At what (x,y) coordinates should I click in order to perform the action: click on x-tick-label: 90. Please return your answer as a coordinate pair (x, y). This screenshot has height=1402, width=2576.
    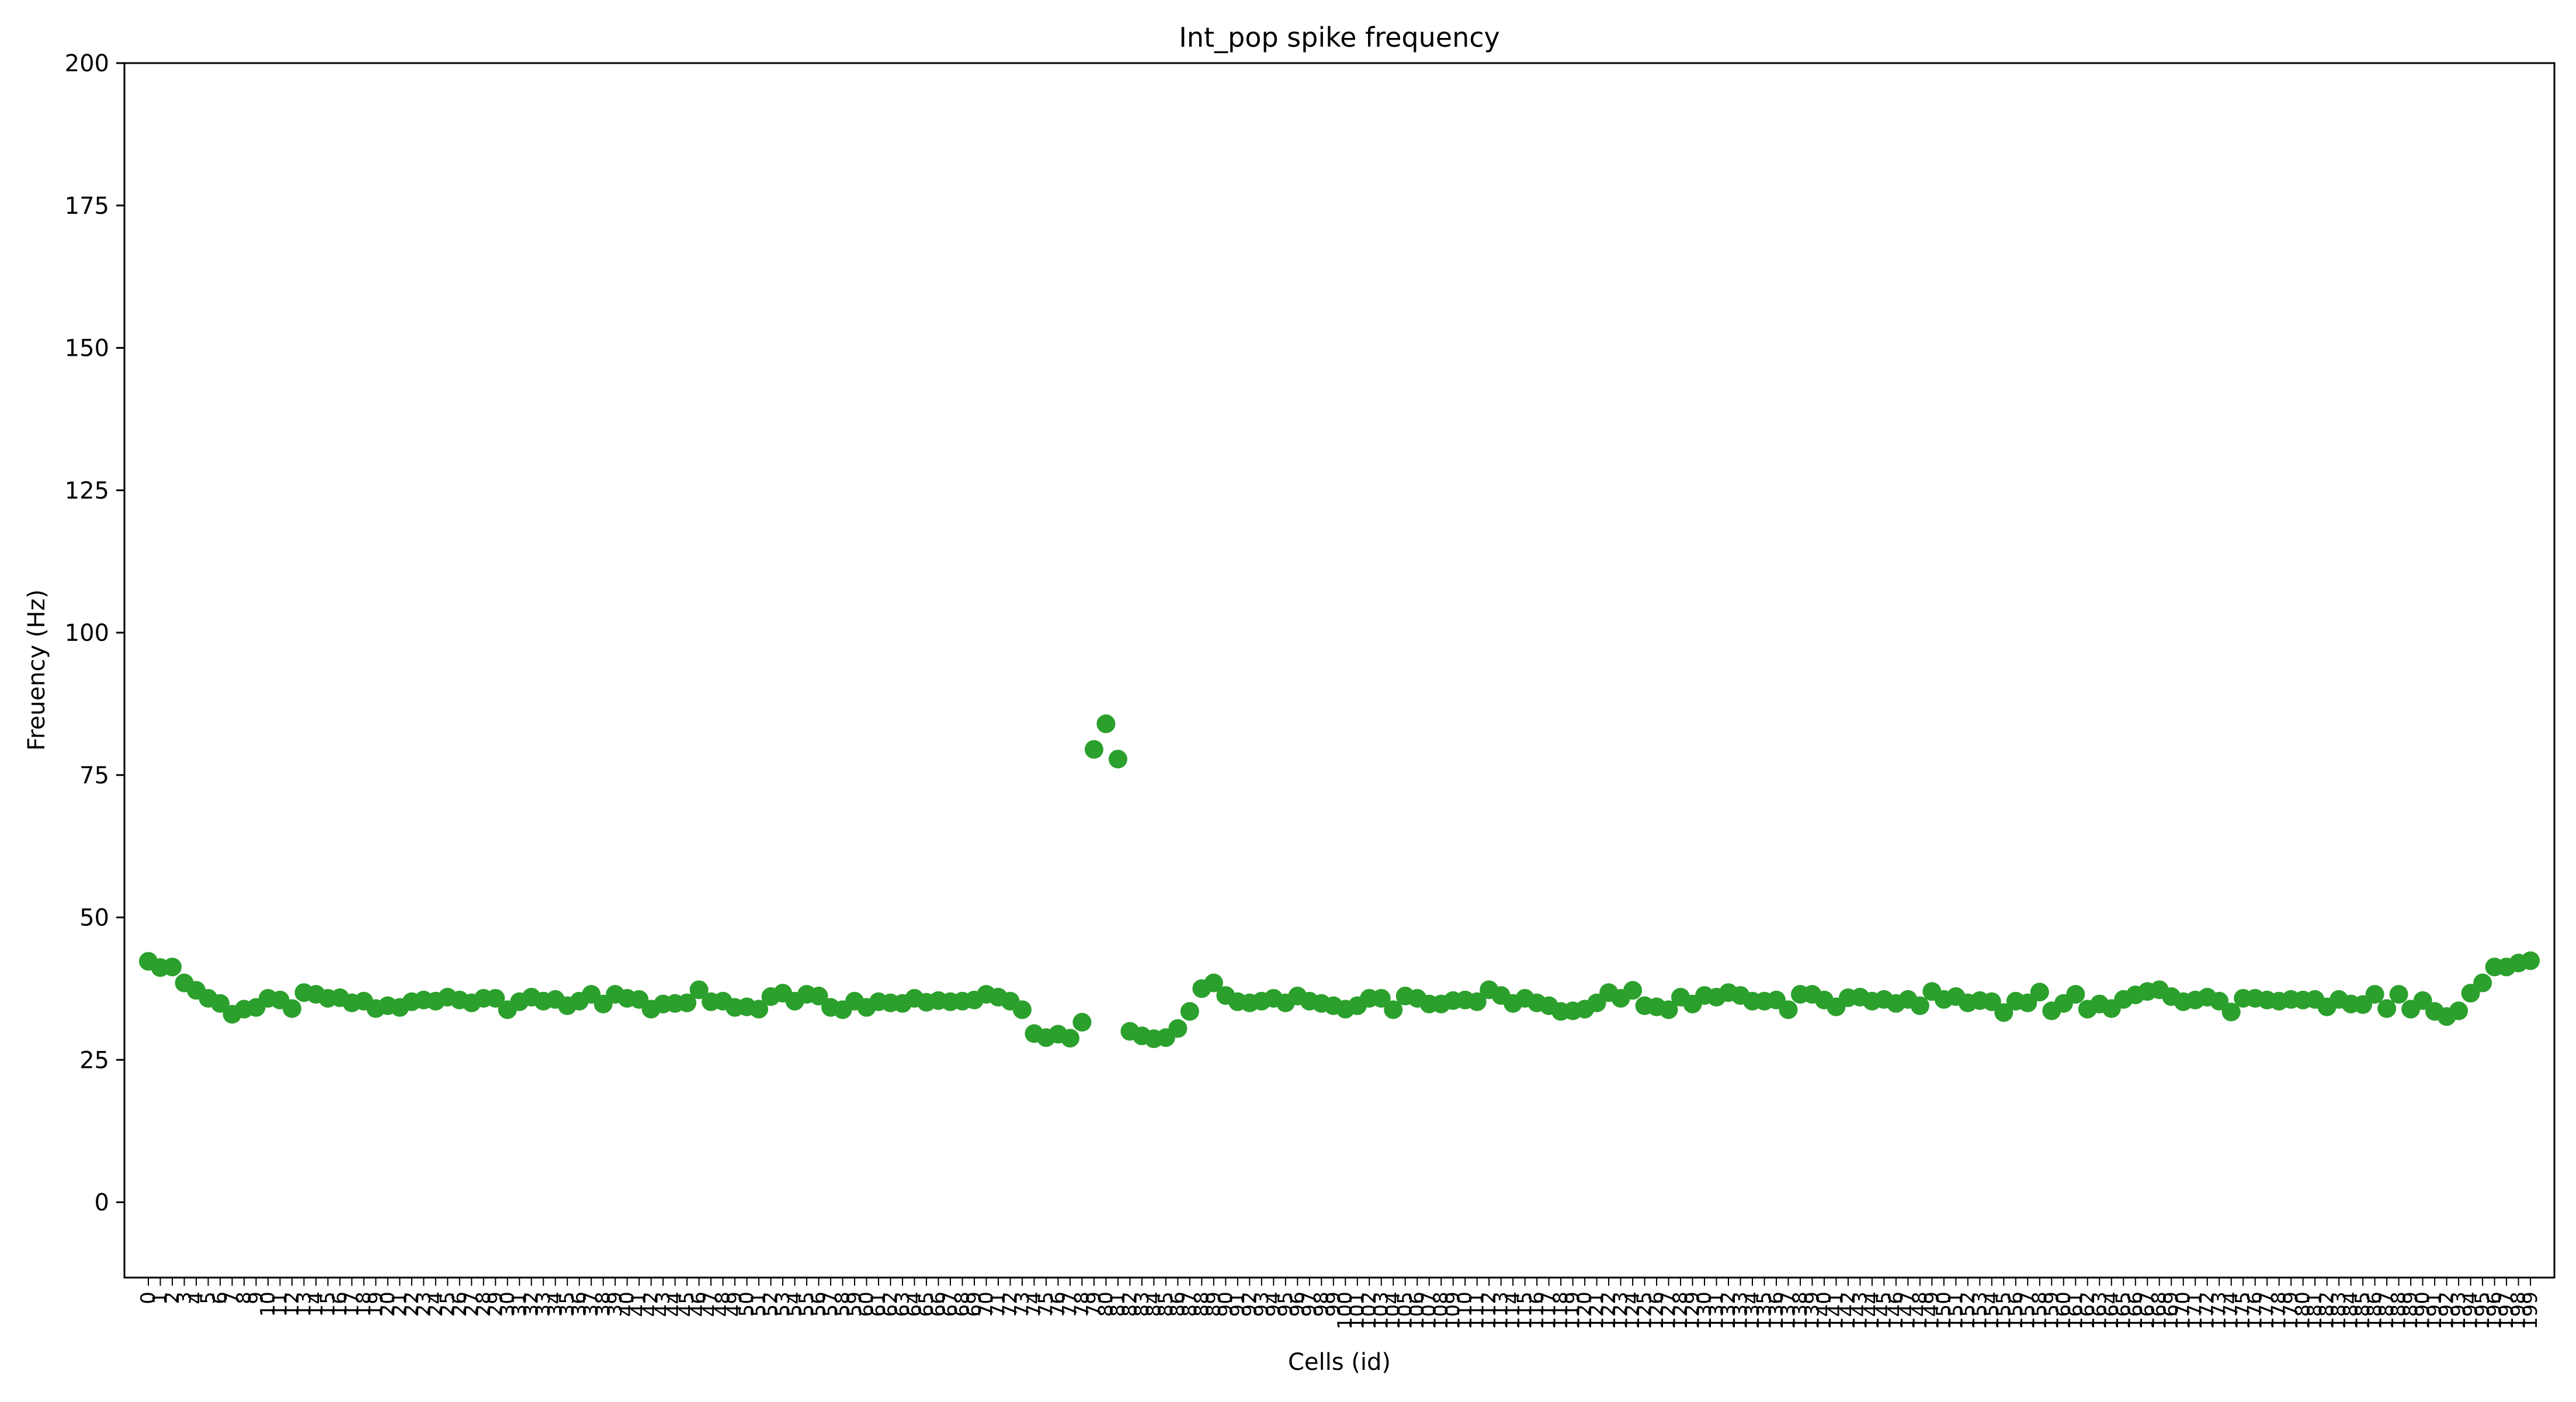
    Looking at the image, I should click on (1226, 1304).